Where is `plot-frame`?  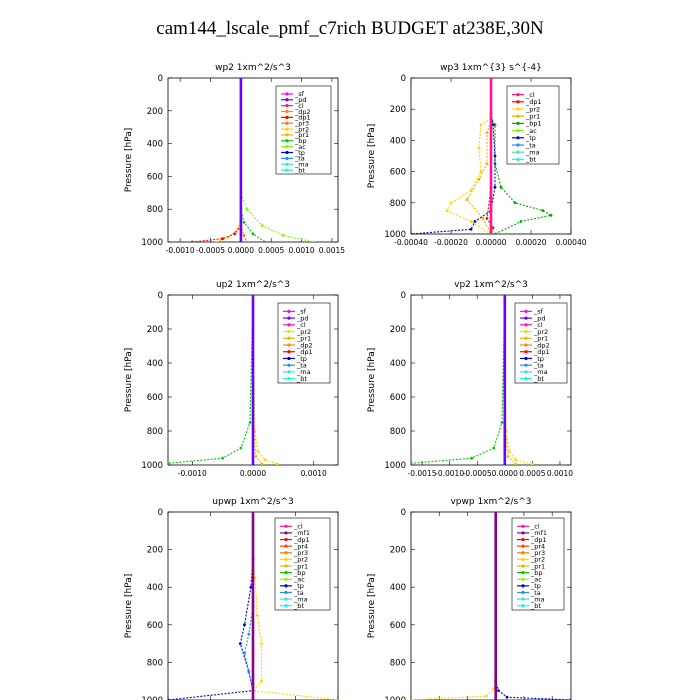 plot-frame is located at coordinates (253, 160).